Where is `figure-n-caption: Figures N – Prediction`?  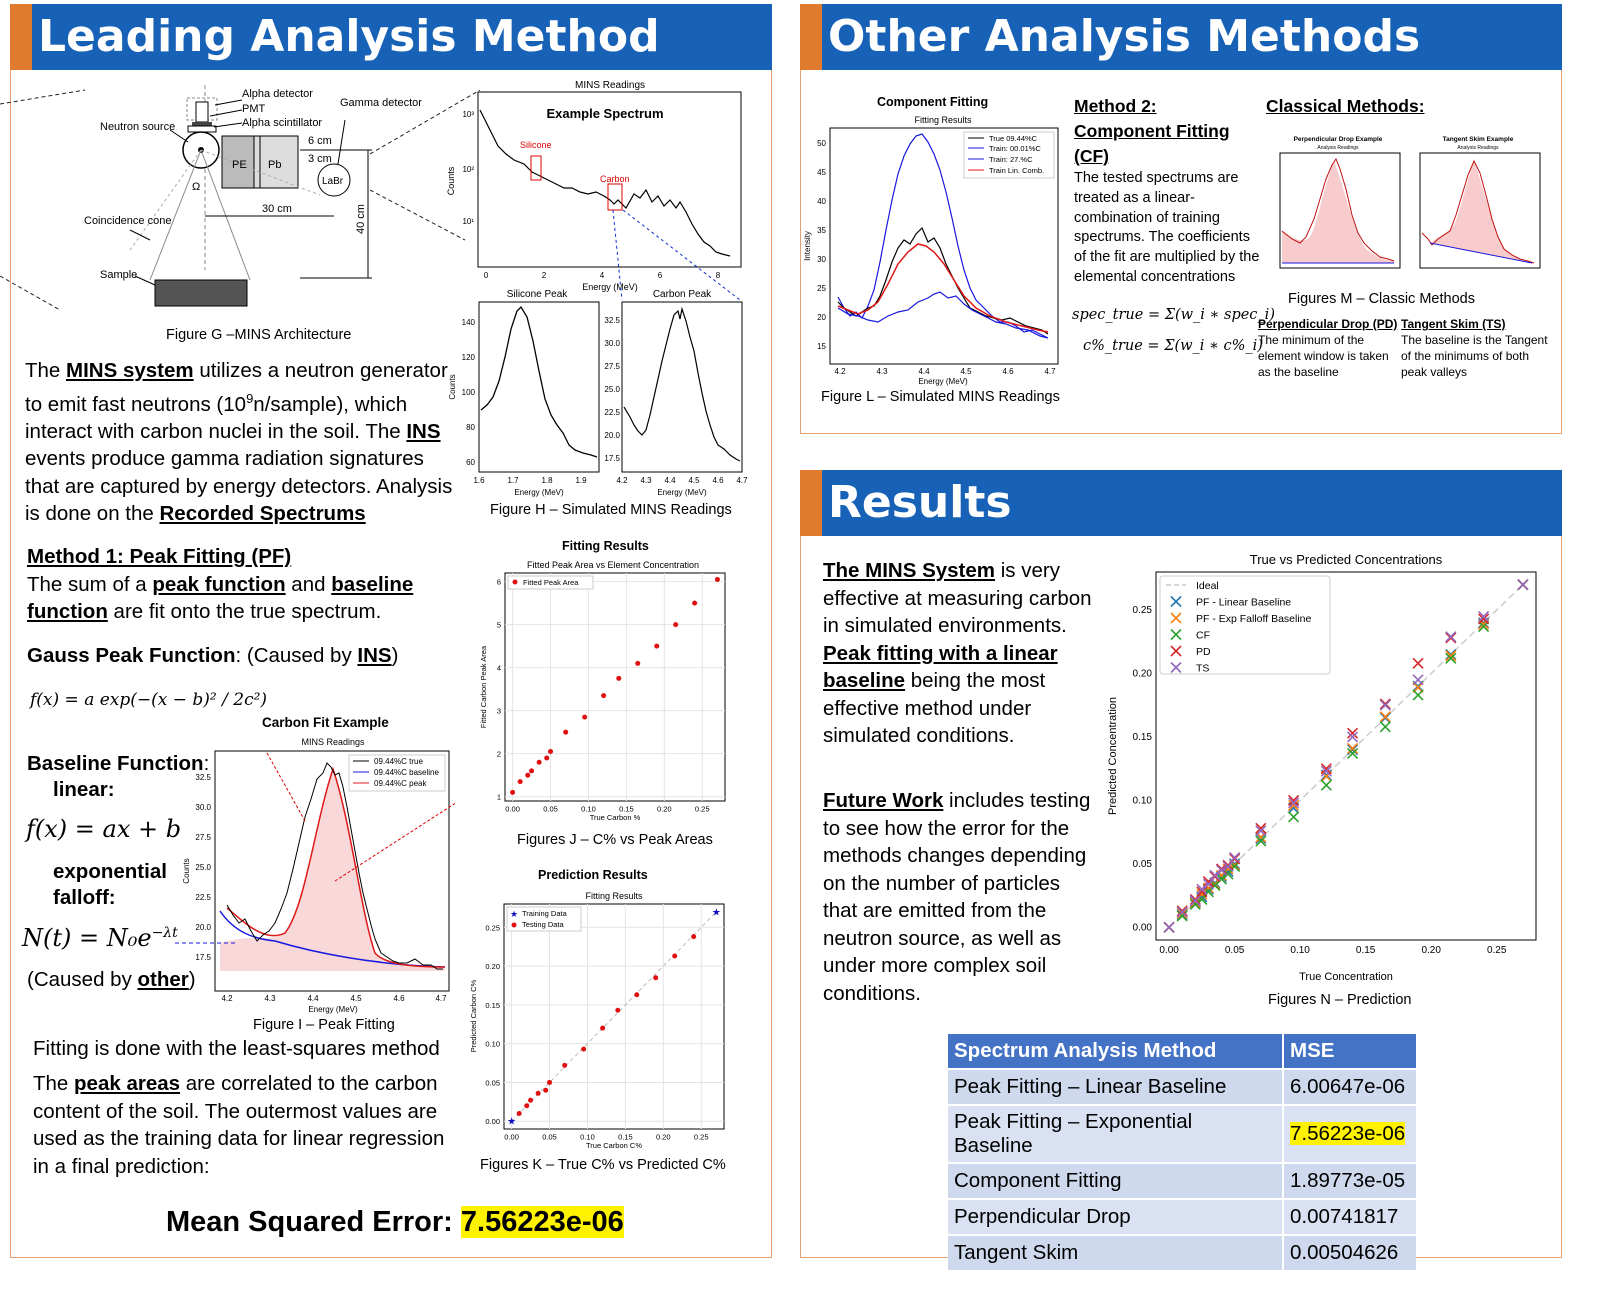
figure-n-caption: Figures N – Prediction is located at coordinates (1340, 1000).